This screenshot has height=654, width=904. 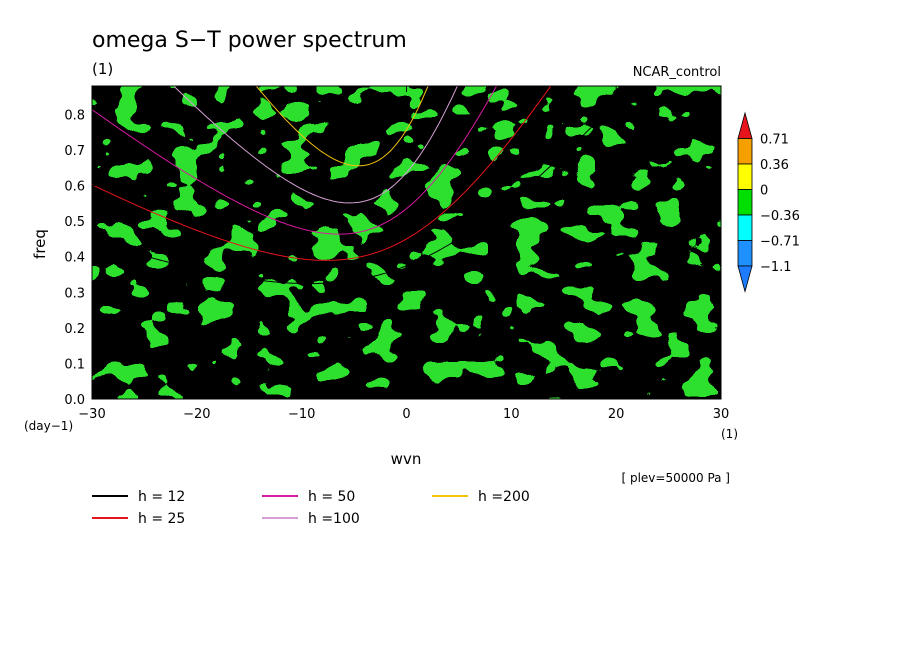 I want to click on y-tick-label: 0.2, so click(x=74, y=329).